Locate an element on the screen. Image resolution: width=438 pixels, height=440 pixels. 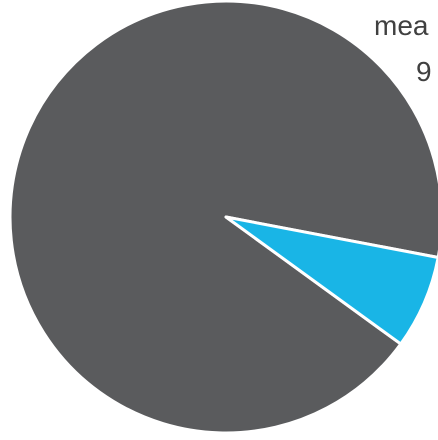
pie-slice-blue is located at coordinates (331, 280).